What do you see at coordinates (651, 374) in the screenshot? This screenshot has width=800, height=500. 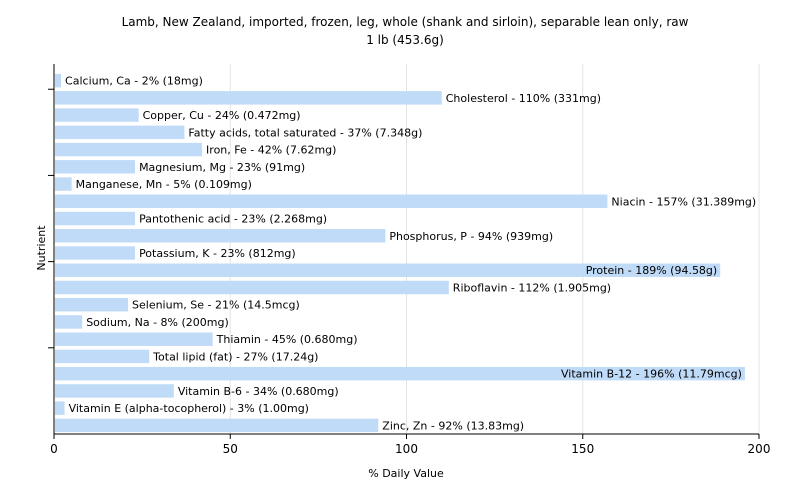 I see `bar-data-label: Vitamin B-12 - 196% (11.79mcg)` at bounding box center [651, 374].